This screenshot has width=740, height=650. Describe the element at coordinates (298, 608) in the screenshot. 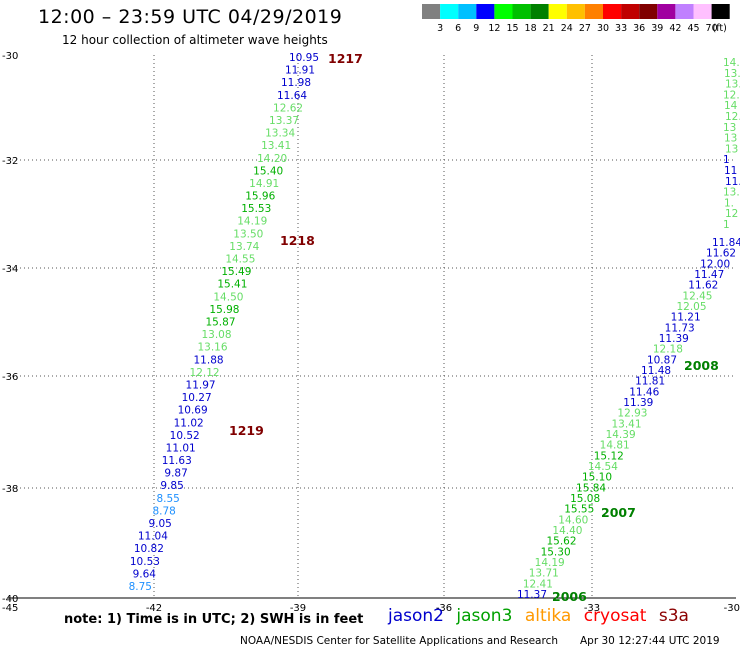

I see `x-tick-label: -39` at that location.